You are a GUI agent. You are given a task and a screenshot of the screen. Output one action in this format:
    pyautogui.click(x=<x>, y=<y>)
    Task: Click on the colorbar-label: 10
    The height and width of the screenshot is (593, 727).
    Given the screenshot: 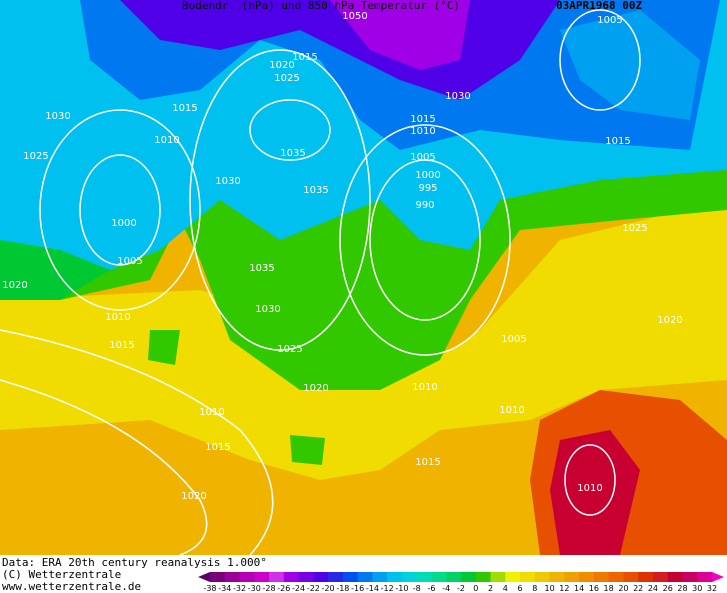 What is the action you would take?
    pyautogui.click(x=549, y=588)
    